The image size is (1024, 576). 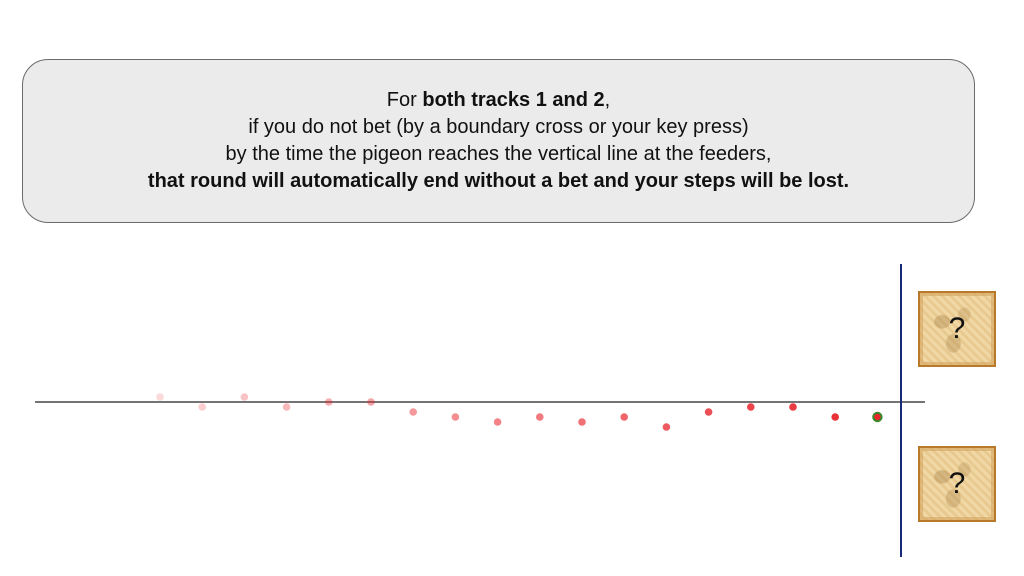 I want to click on instruction-line-1-emphasis: both tracks 1 and 2, so click(x=513, y=100).